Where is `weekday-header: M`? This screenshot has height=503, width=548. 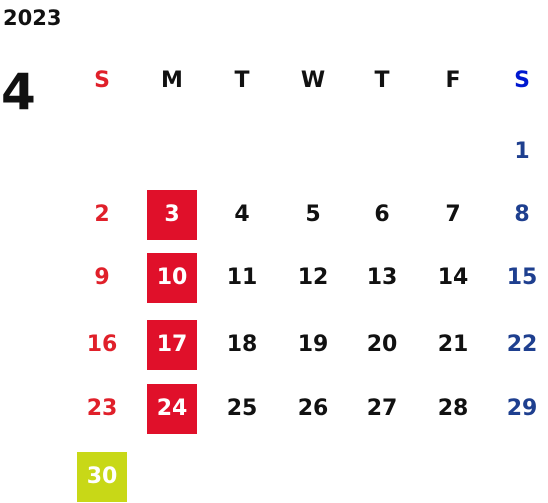 weekday-header: M is located at coordinates (172, 80).